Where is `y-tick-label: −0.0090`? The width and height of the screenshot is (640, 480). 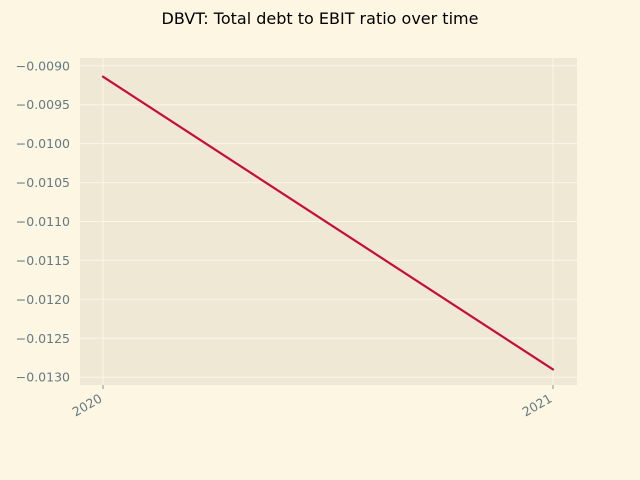
y-tick-label: −0.0090 is located at coordinates (43, 65).